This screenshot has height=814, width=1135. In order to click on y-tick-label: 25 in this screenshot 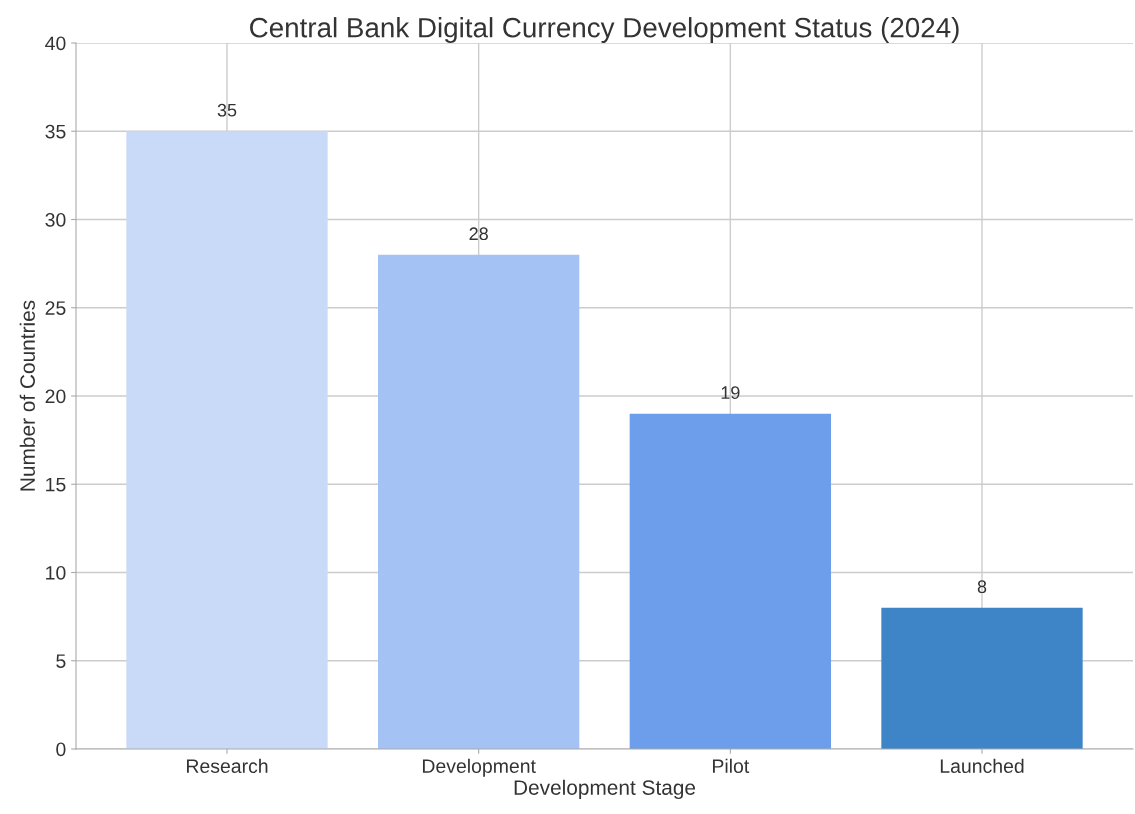, I will do `click(55, 308)`.